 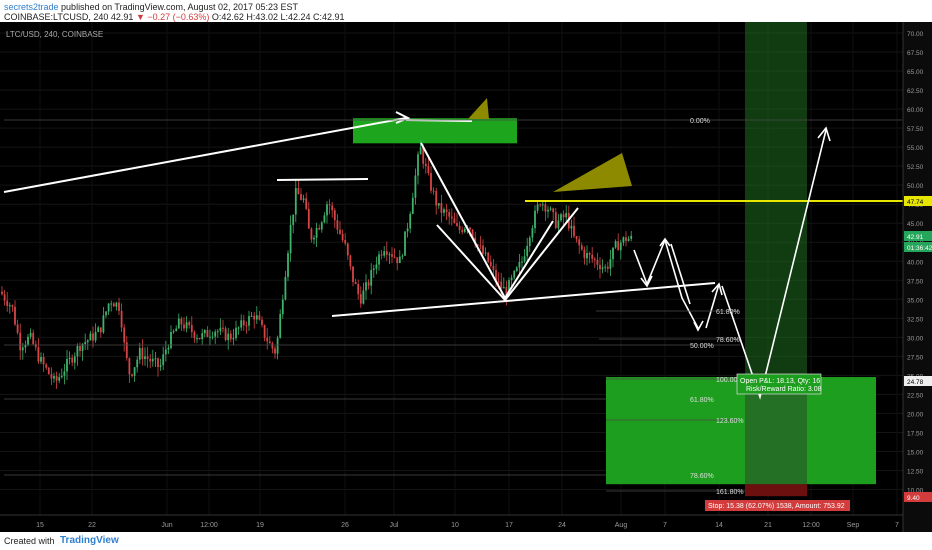 I want to click on tradingview-logo: TradingView, so click(x=89, y=540).